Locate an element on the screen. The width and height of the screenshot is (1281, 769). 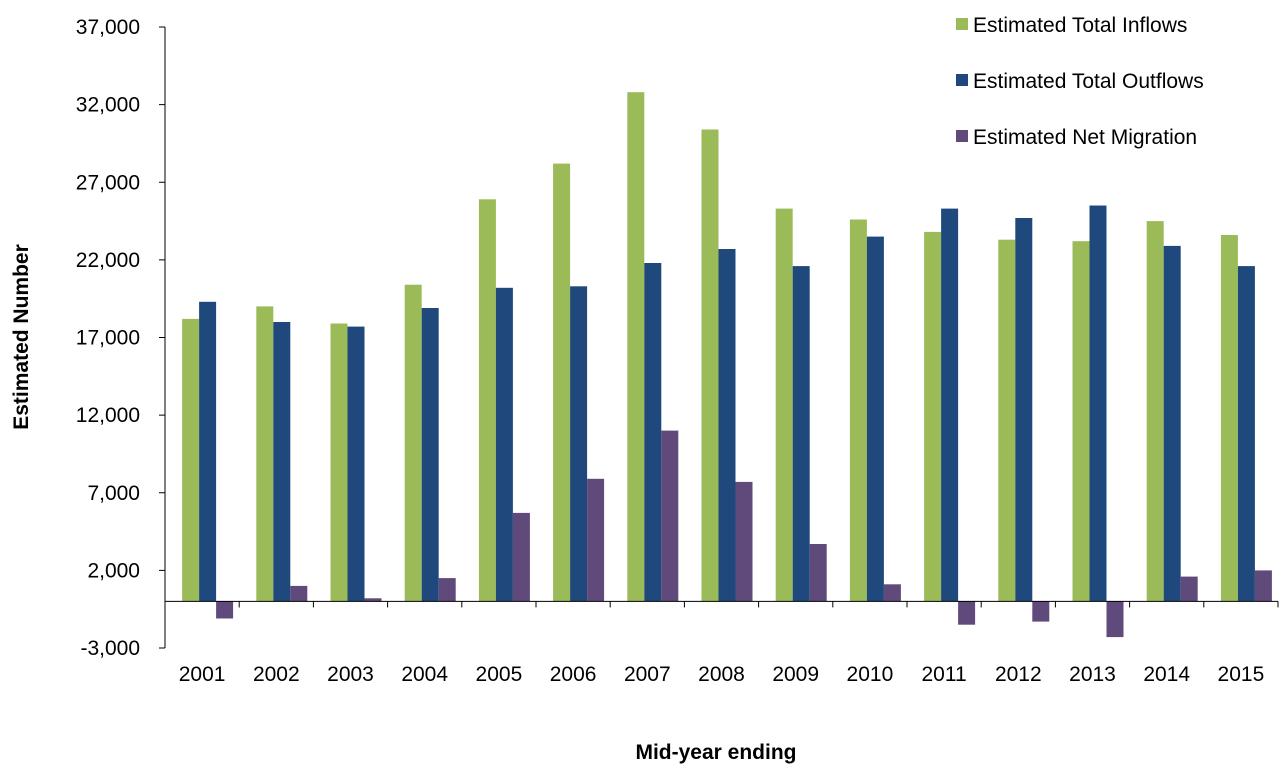
bar-estimated-net-migration-2014 is located at coordinates (1189, 589).